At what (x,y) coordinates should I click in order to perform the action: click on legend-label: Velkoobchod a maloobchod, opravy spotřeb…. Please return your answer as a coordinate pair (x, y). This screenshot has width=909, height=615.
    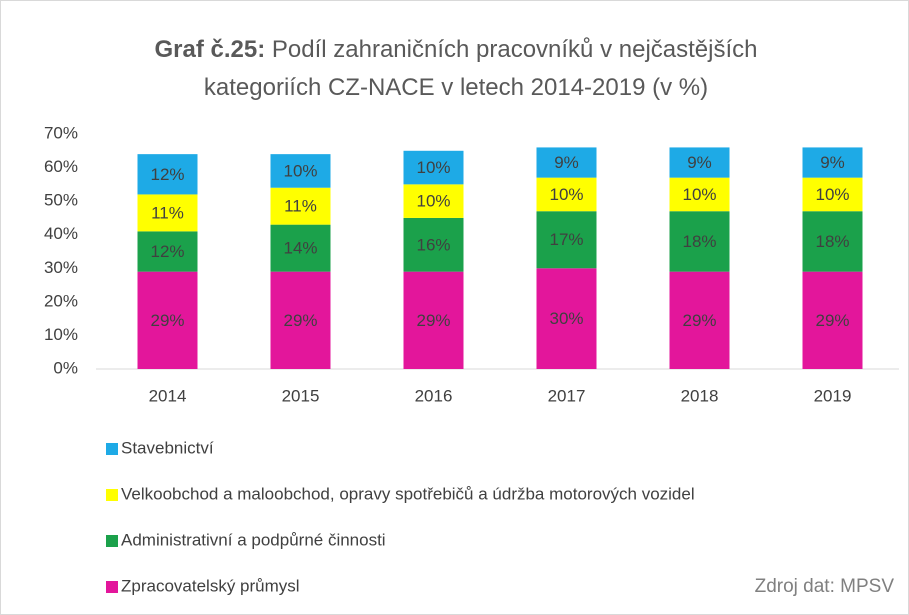
    Looking at the image, I should click on (408, 493).